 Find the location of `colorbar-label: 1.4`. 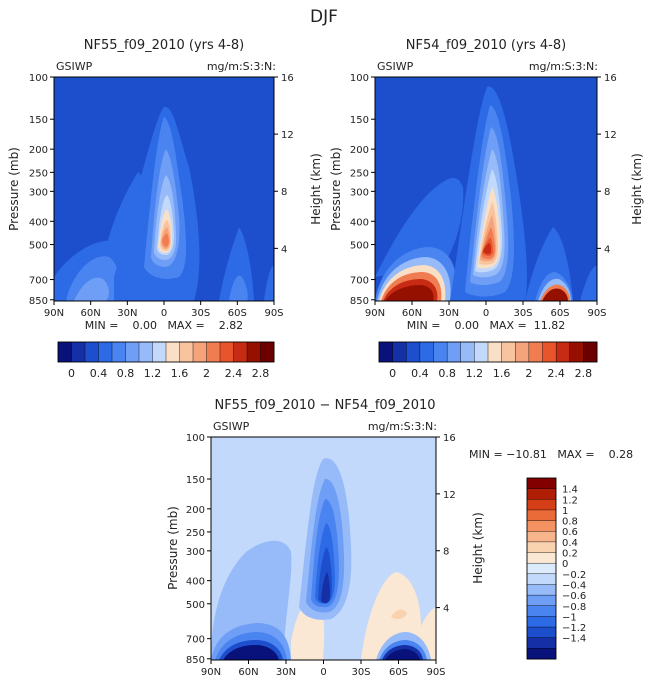

colorbar-label: 1.4 is located at coordinates (570, 490).